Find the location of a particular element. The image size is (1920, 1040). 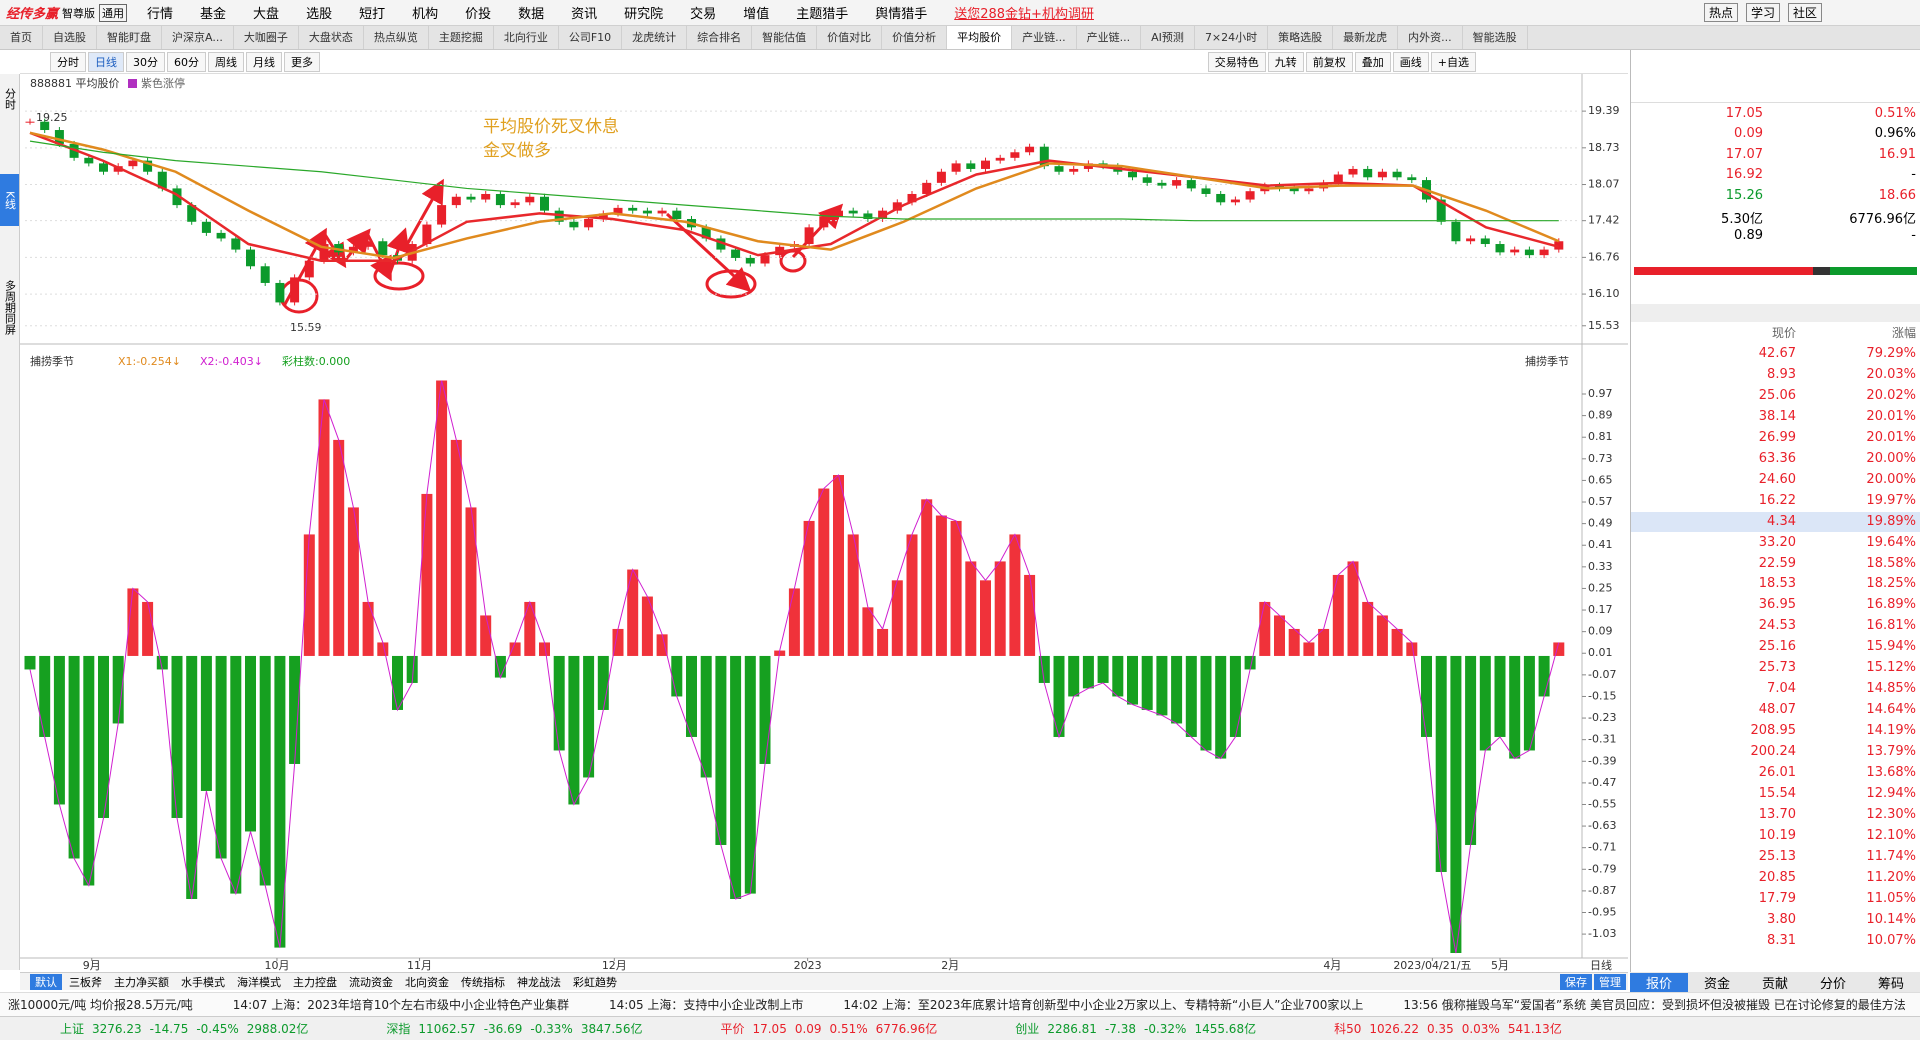

menu-item: 舆情猎手 is located at coordinates (901, 14).